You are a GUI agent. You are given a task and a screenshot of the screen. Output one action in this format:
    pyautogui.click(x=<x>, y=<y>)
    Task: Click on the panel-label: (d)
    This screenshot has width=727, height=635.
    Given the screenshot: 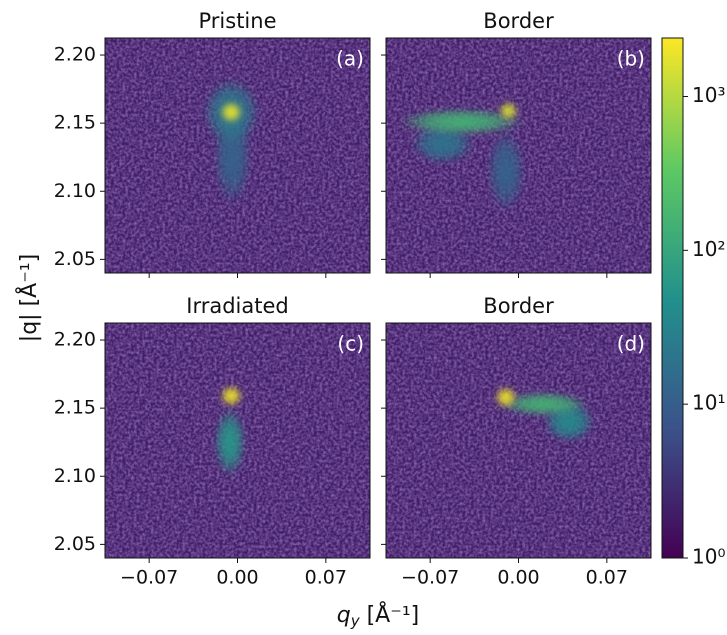 What is the action you would take?
    pyautogui.click(x=631, y=344)
    